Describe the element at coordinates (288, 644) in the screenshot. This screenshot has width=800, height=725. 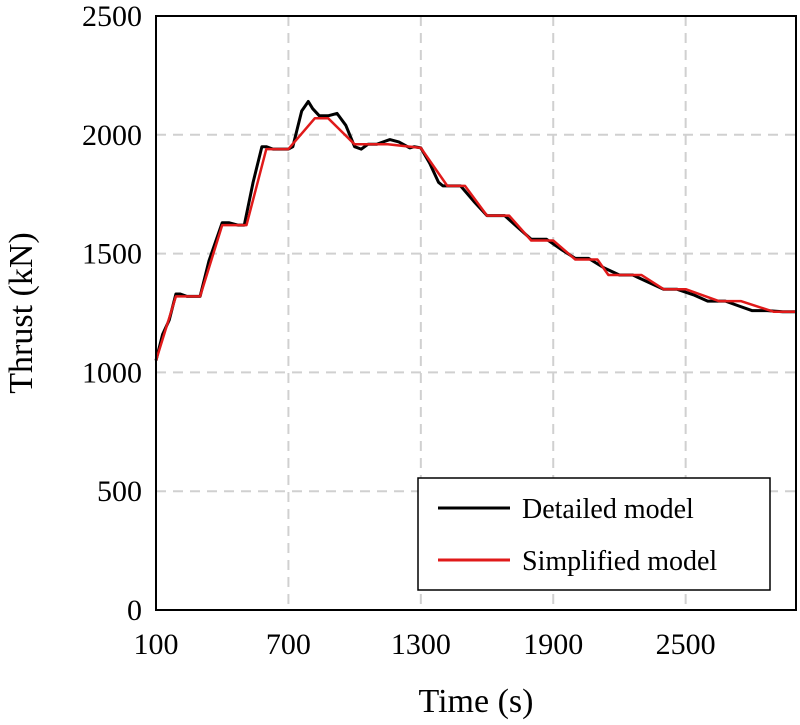
I see `x-tick-label: 700` at that location.